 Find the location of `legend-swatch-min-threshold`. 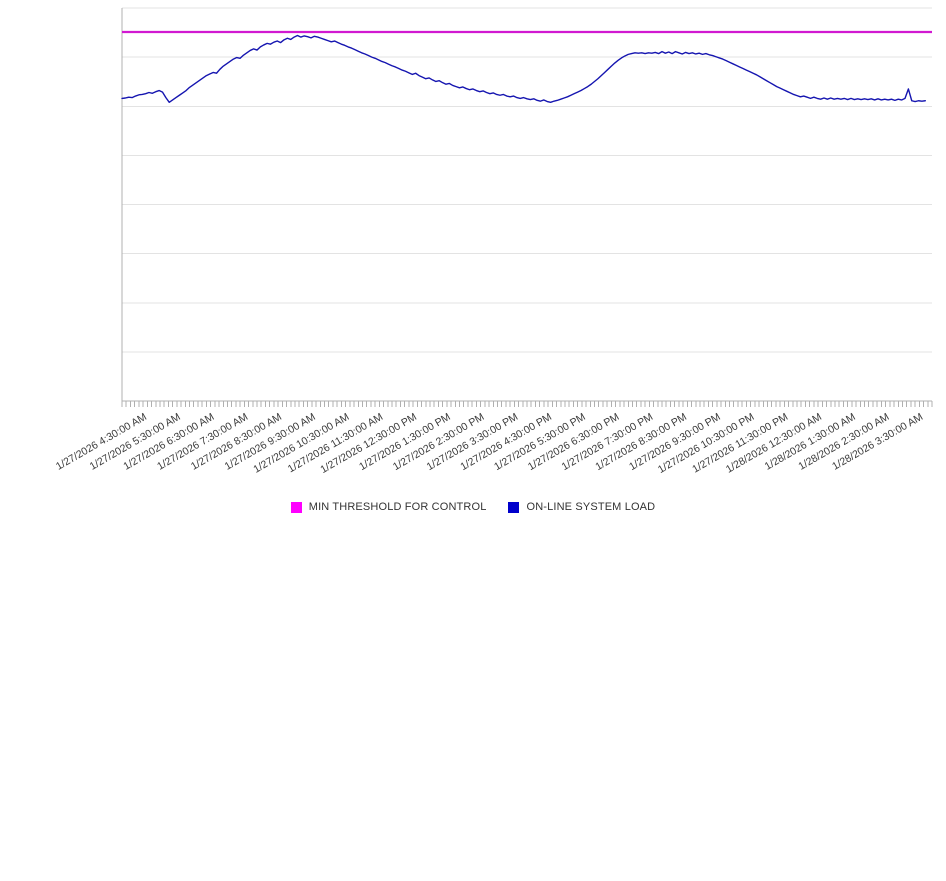

legend-swatch-min-threshold is located at coordinates (296, 507).